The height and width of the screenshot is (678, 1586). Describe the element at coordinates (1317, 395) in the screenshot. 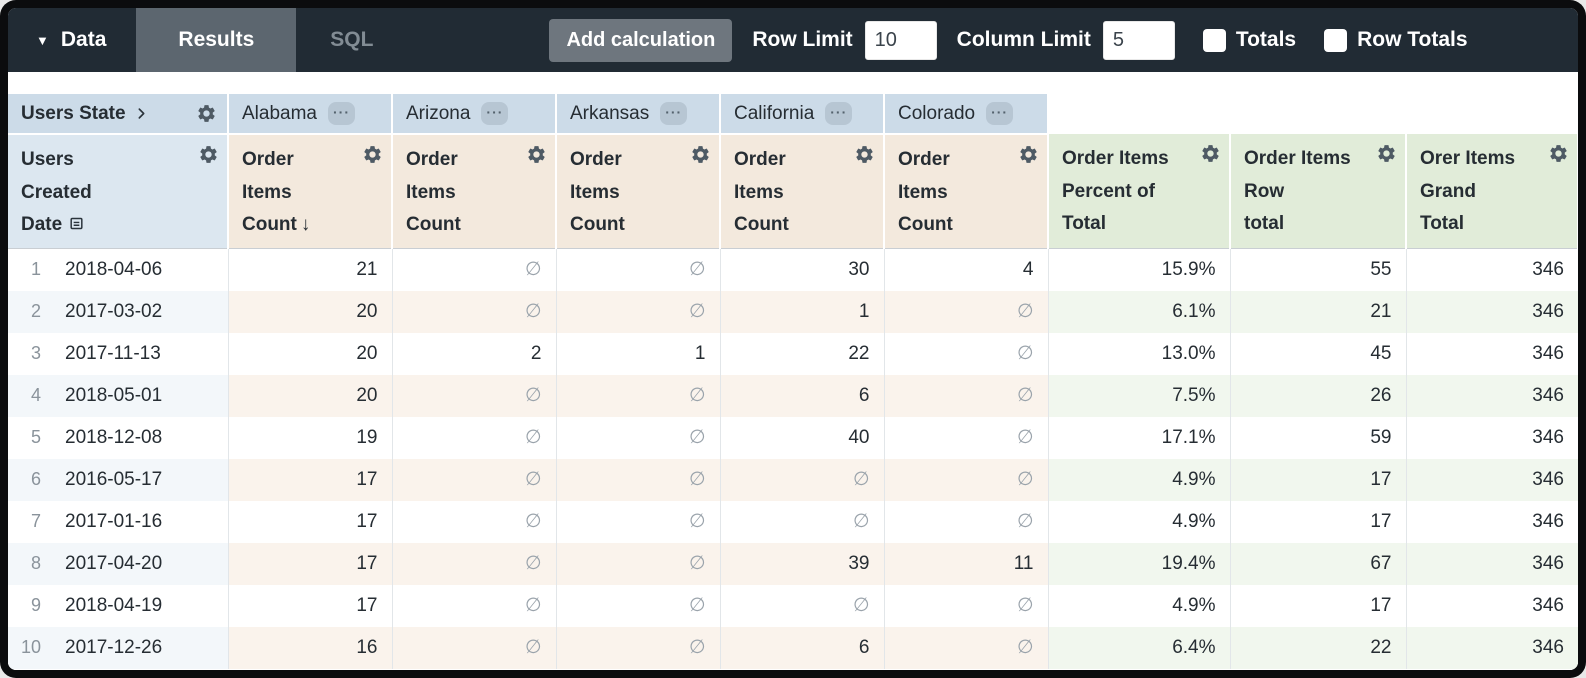

I see `calc-cell: 26` at that location.